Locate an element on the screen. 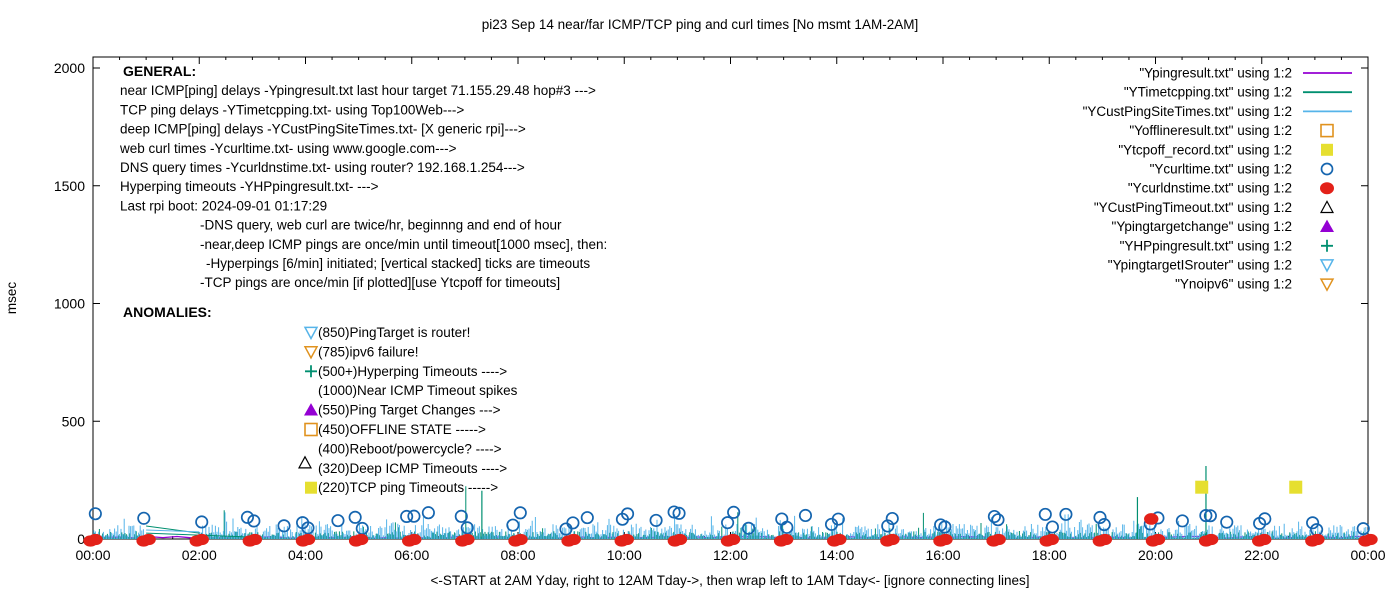 The height and width of the screenshot is (600, 1400). y-tick-label: 1500 is located at coordinates (69, 186).